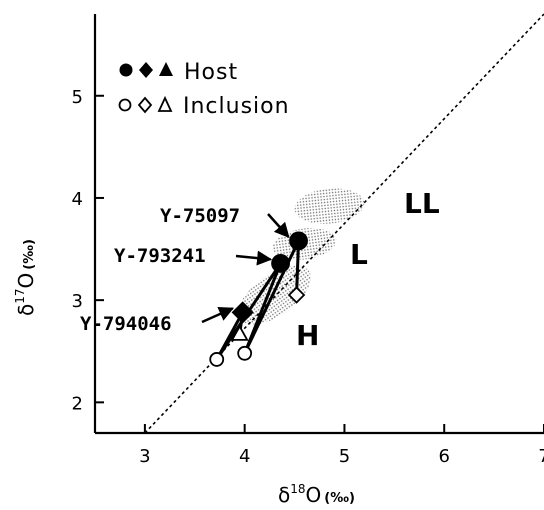 The width and height of the screenshot is (544, 510). What do you see at coordinates (344, 456) in the screenshot?
I see `x-tick-label: 5` at bounding box center [344, 456].